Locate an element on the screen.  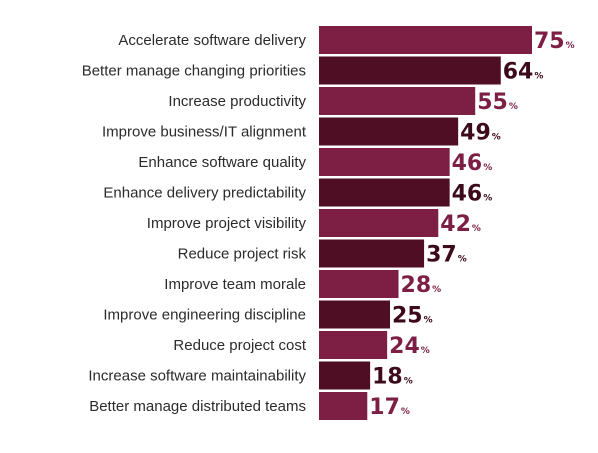
category-label: Improve engineering discipline is located at coordinates (204, 315).